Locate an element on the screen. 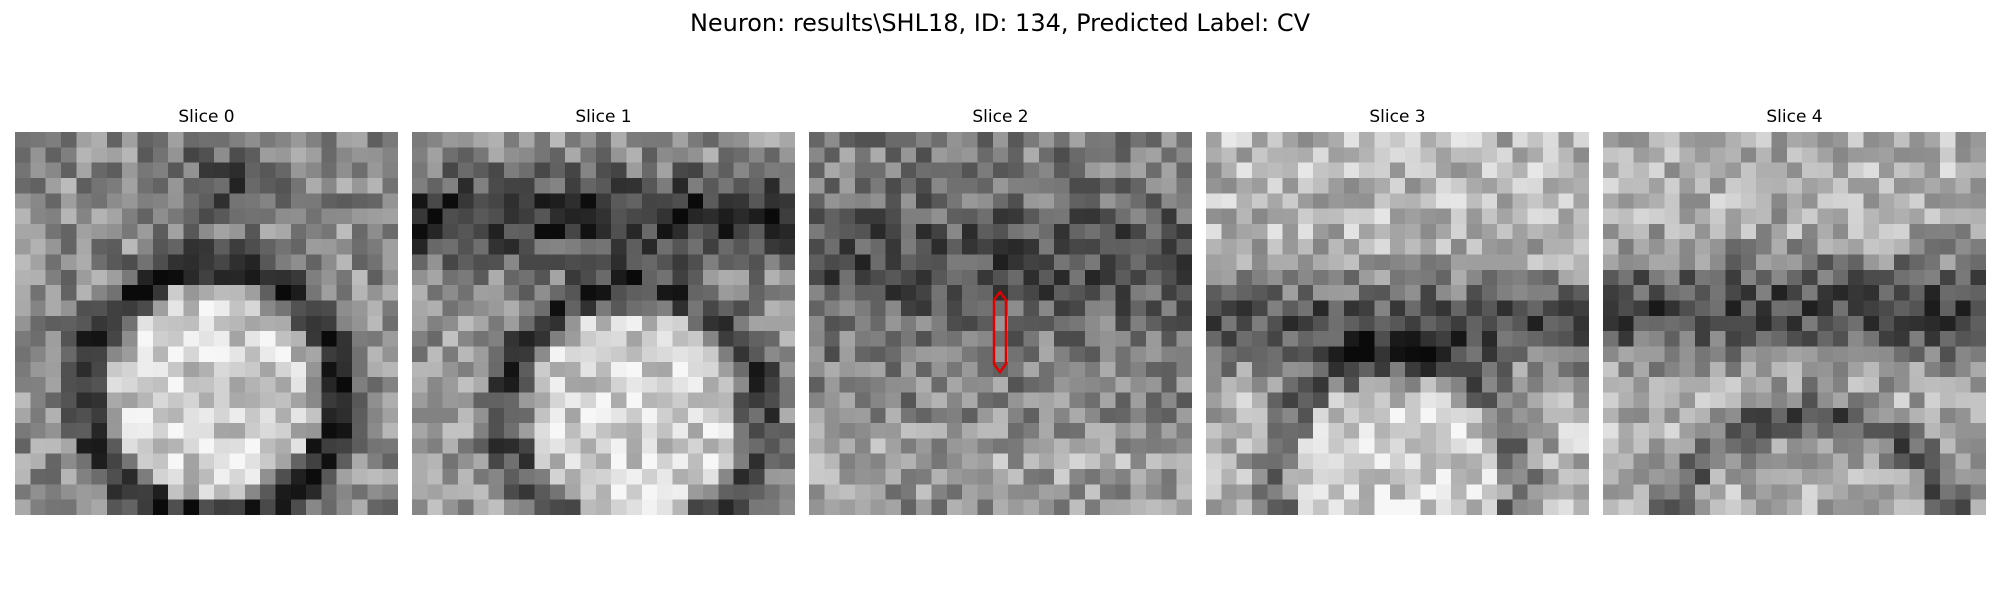 The height and width of the screenshot is (600, 2000). vesicle-annotation-outline is located at coordinates (1000, 332).